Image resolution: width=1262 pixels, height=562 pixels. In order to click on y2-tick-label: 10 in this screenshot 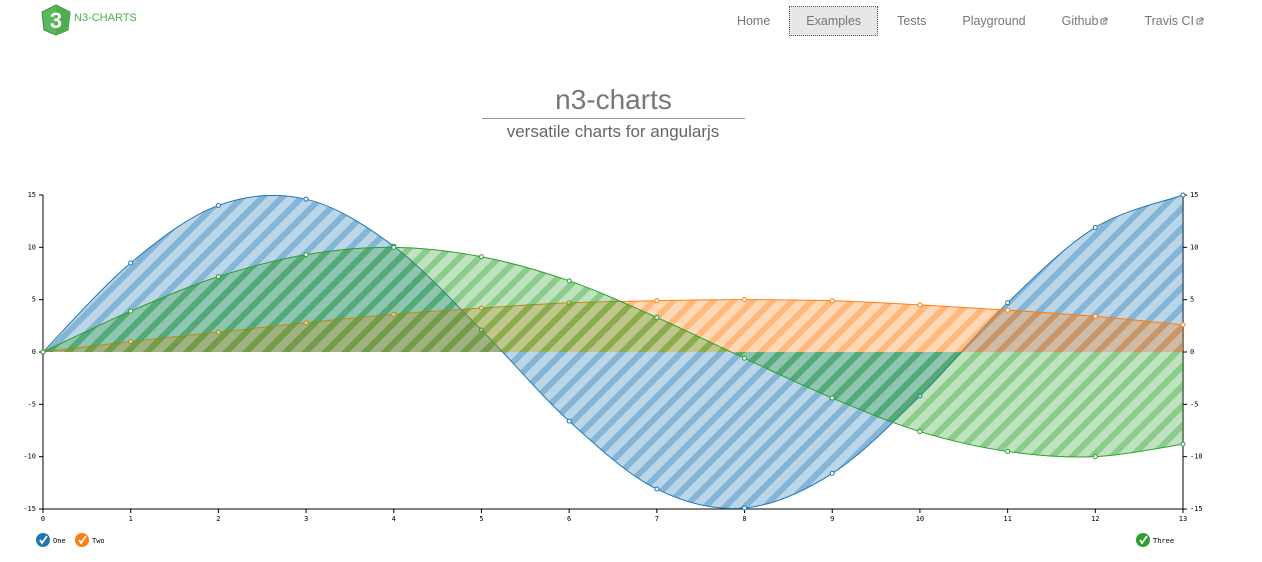, I will do `click(1194, 247)`.